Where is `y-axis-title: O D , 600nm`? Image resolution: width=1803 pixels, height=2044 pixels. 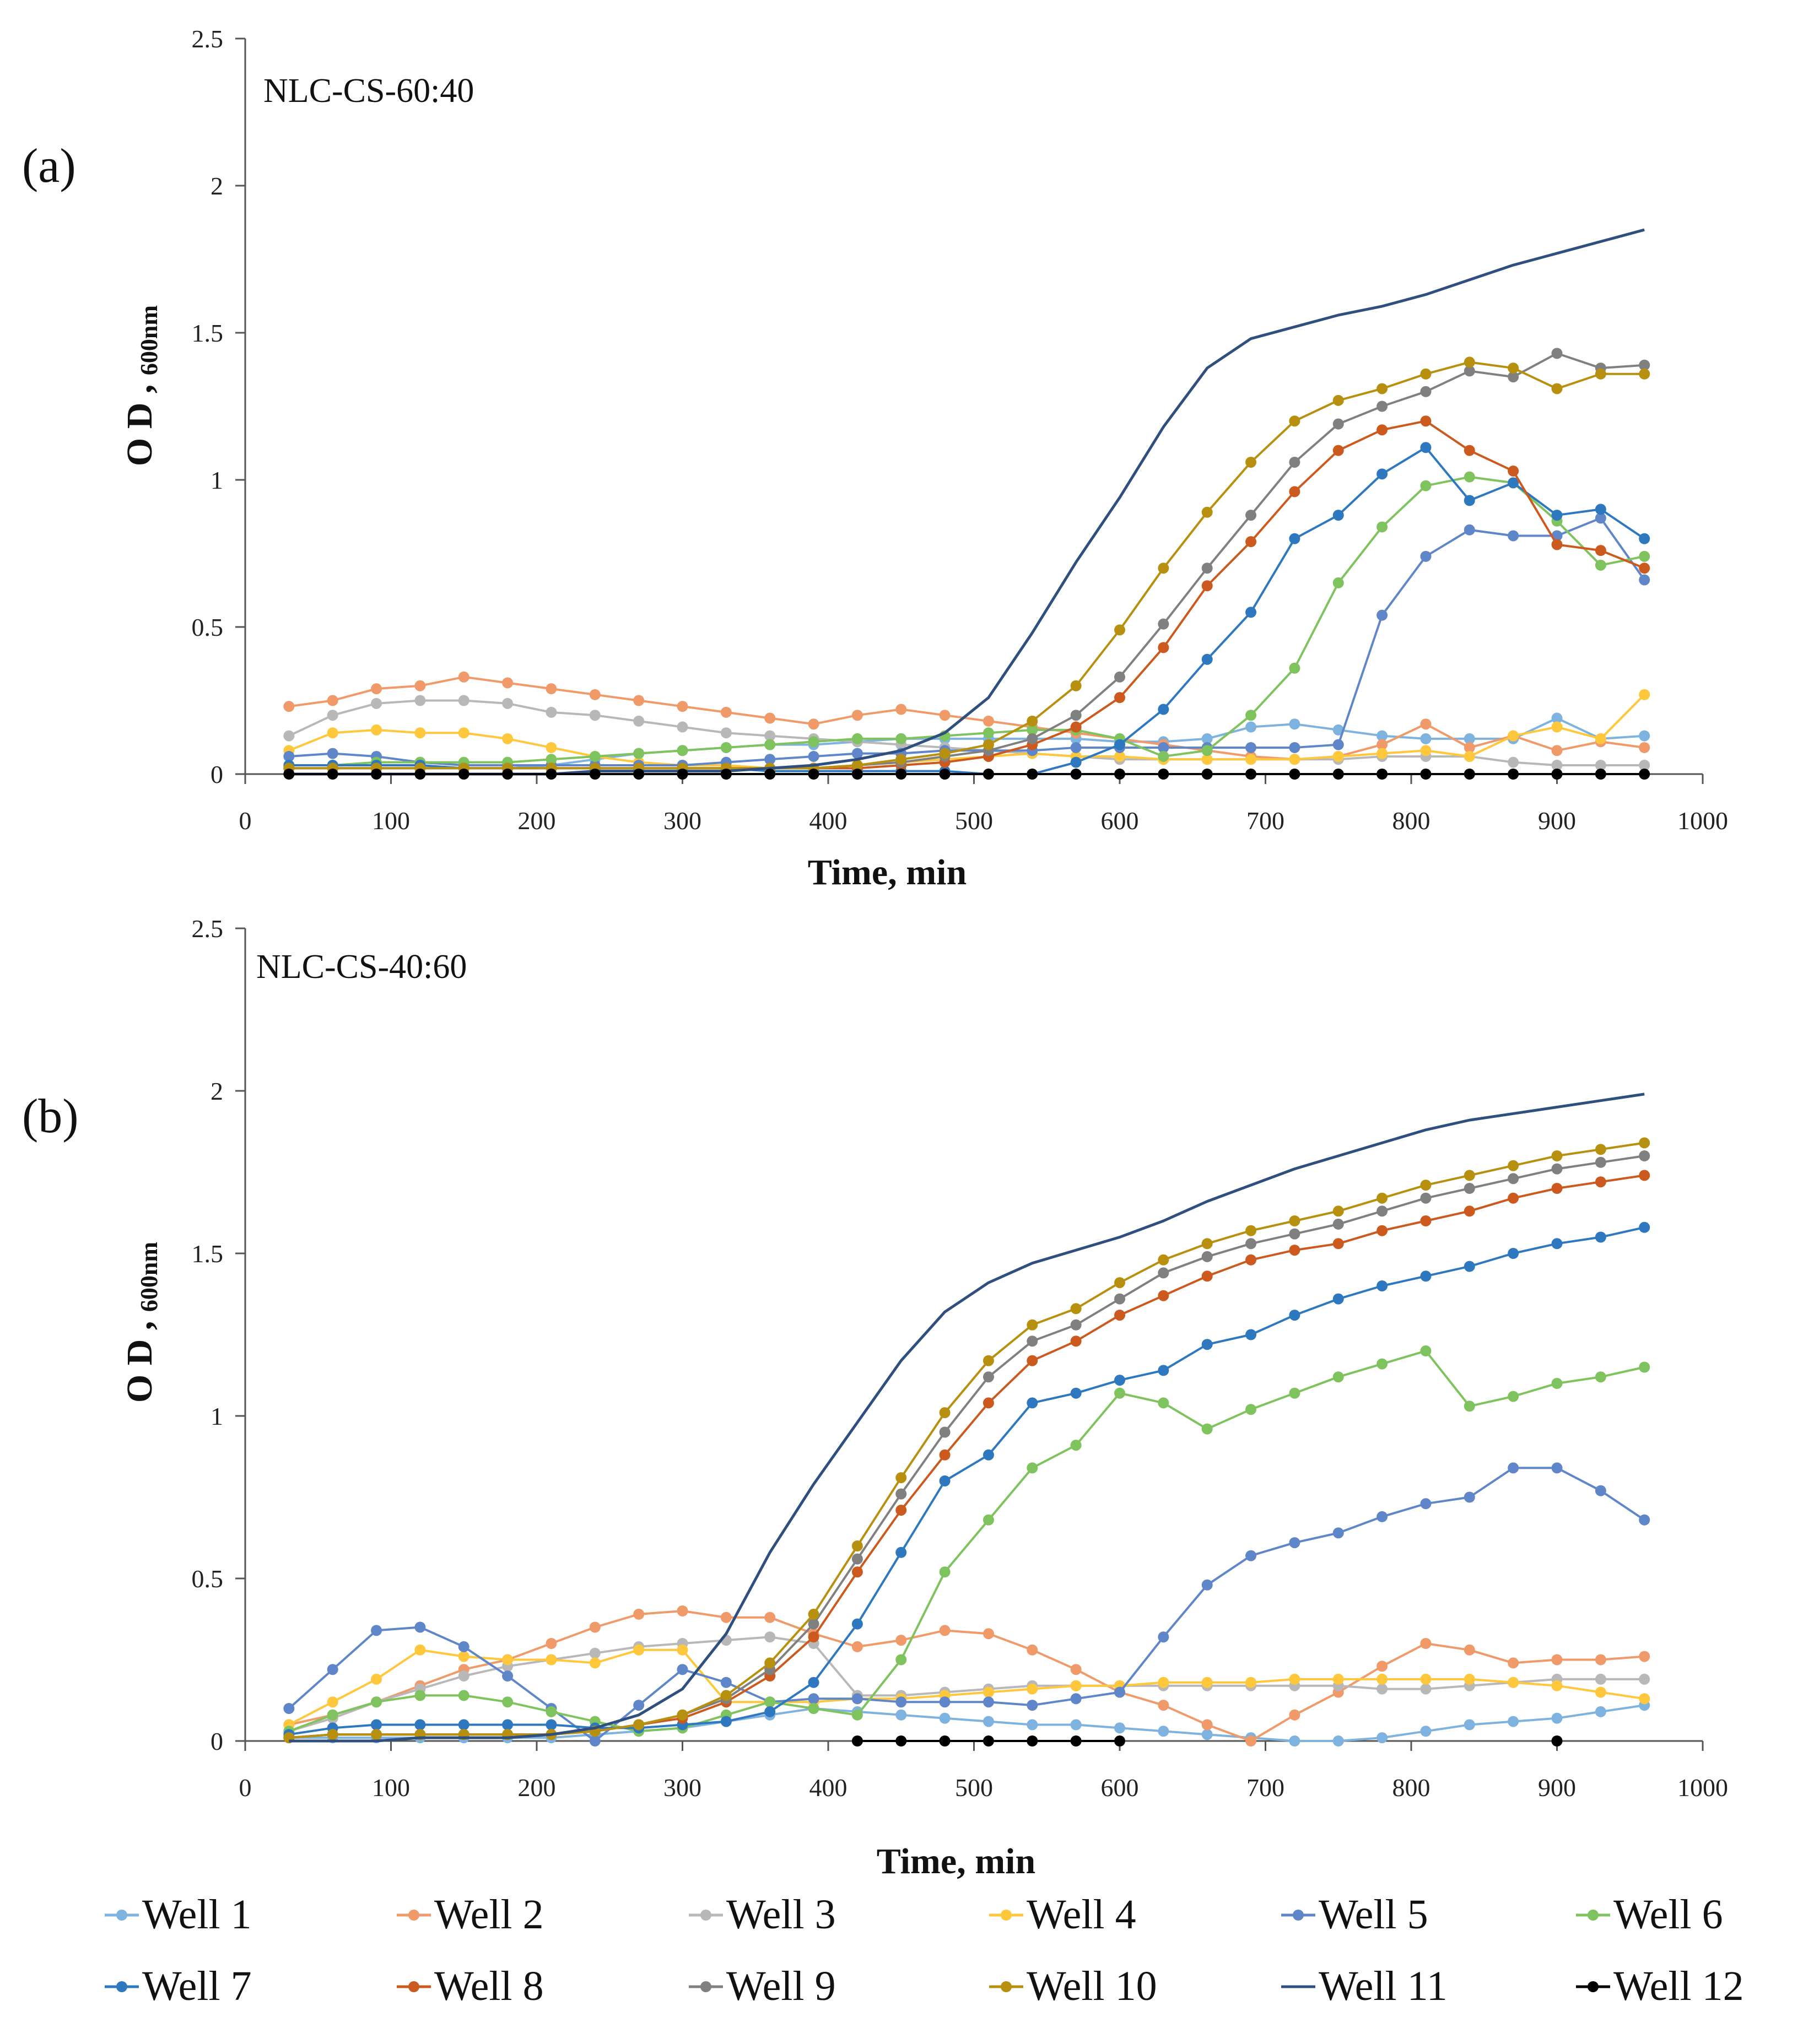
y-axis-title: O D , 600nm is located at coordinates (141, 1322).